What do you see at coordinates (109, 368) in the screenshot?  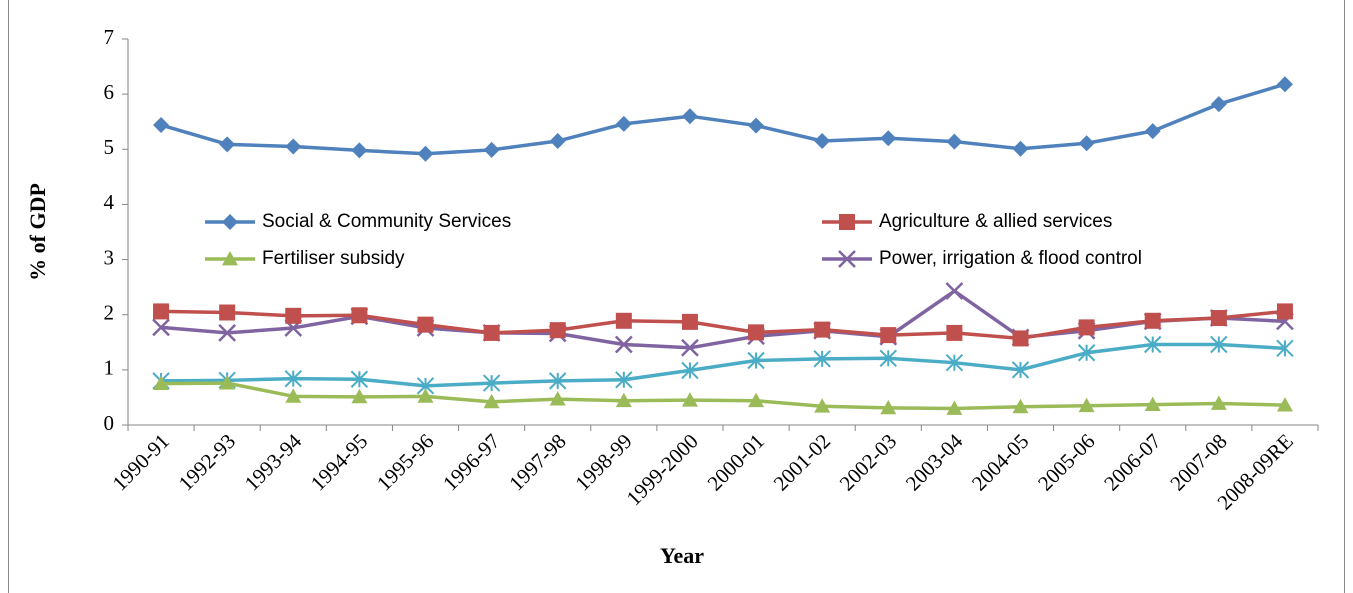 I see `y-tick-label: 1` at bounding box center [109, 368].